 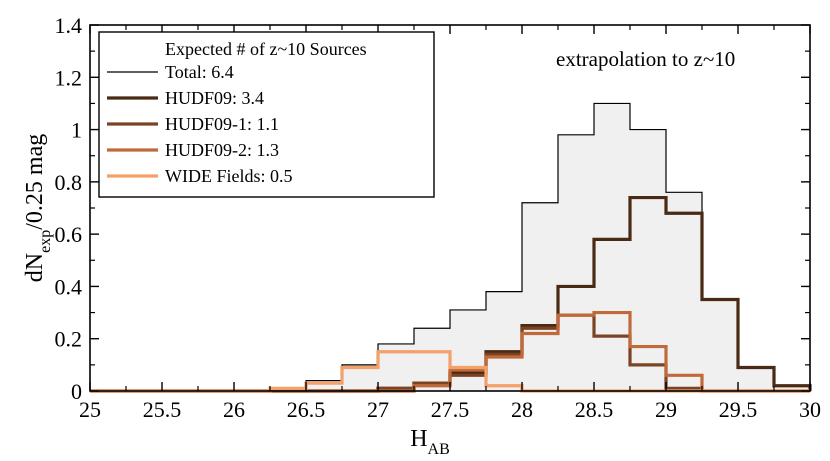 What do you see at coordinates (76, 130) in the screenshot?
I see `y-tick-label: 1` at bounding box center [76, 130].